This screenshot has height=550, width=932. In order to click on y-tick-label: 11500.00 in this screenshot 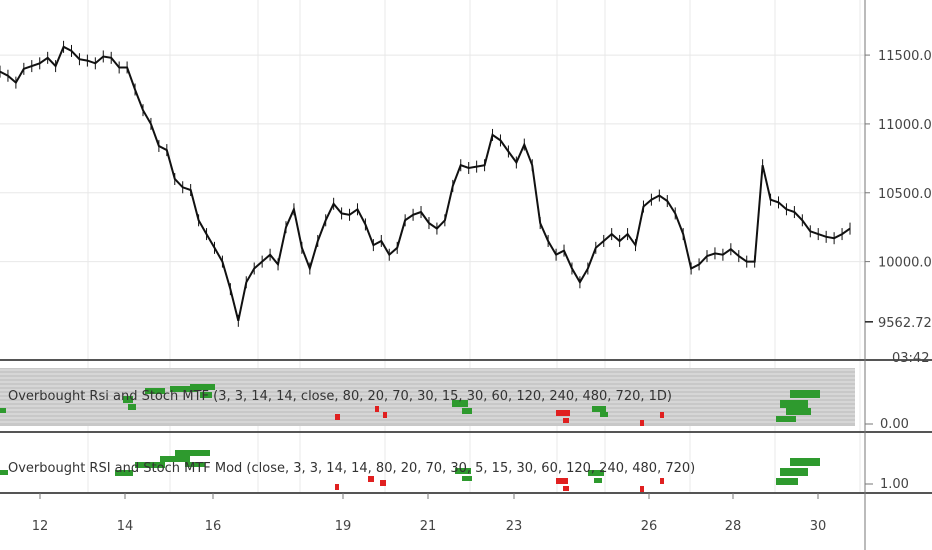, I will do `click(905, 56)`.